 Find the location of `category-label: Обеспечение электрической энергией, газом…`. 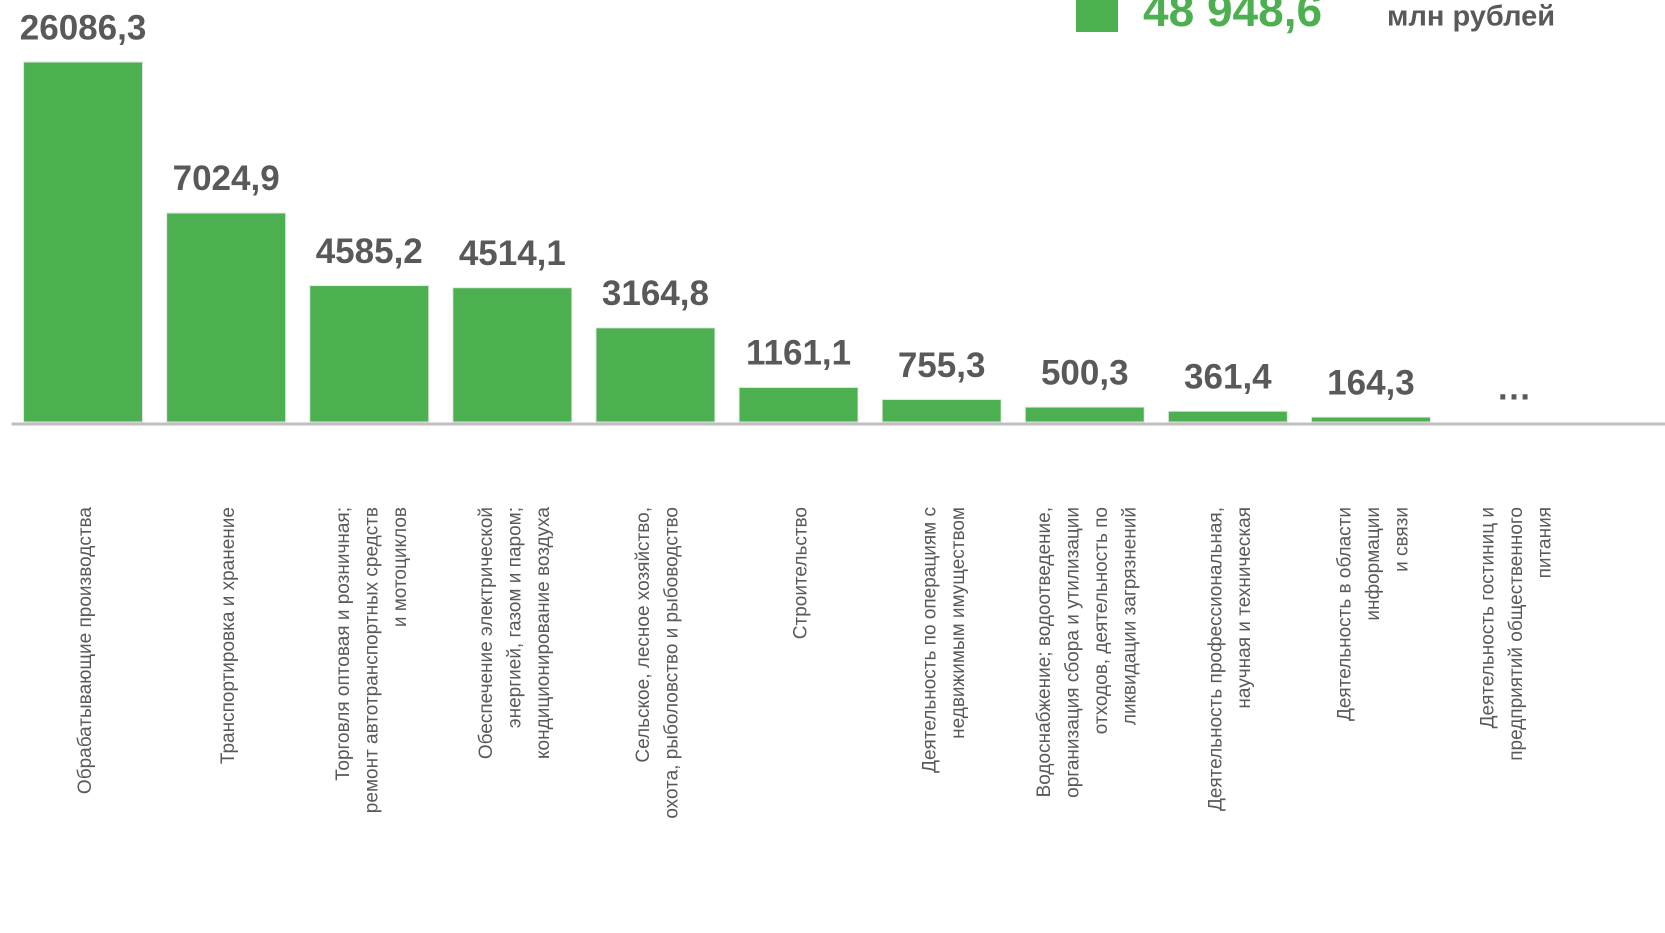

category-label: Обеспечение электрической энергией, газом… is located at coordinates (515, 633).